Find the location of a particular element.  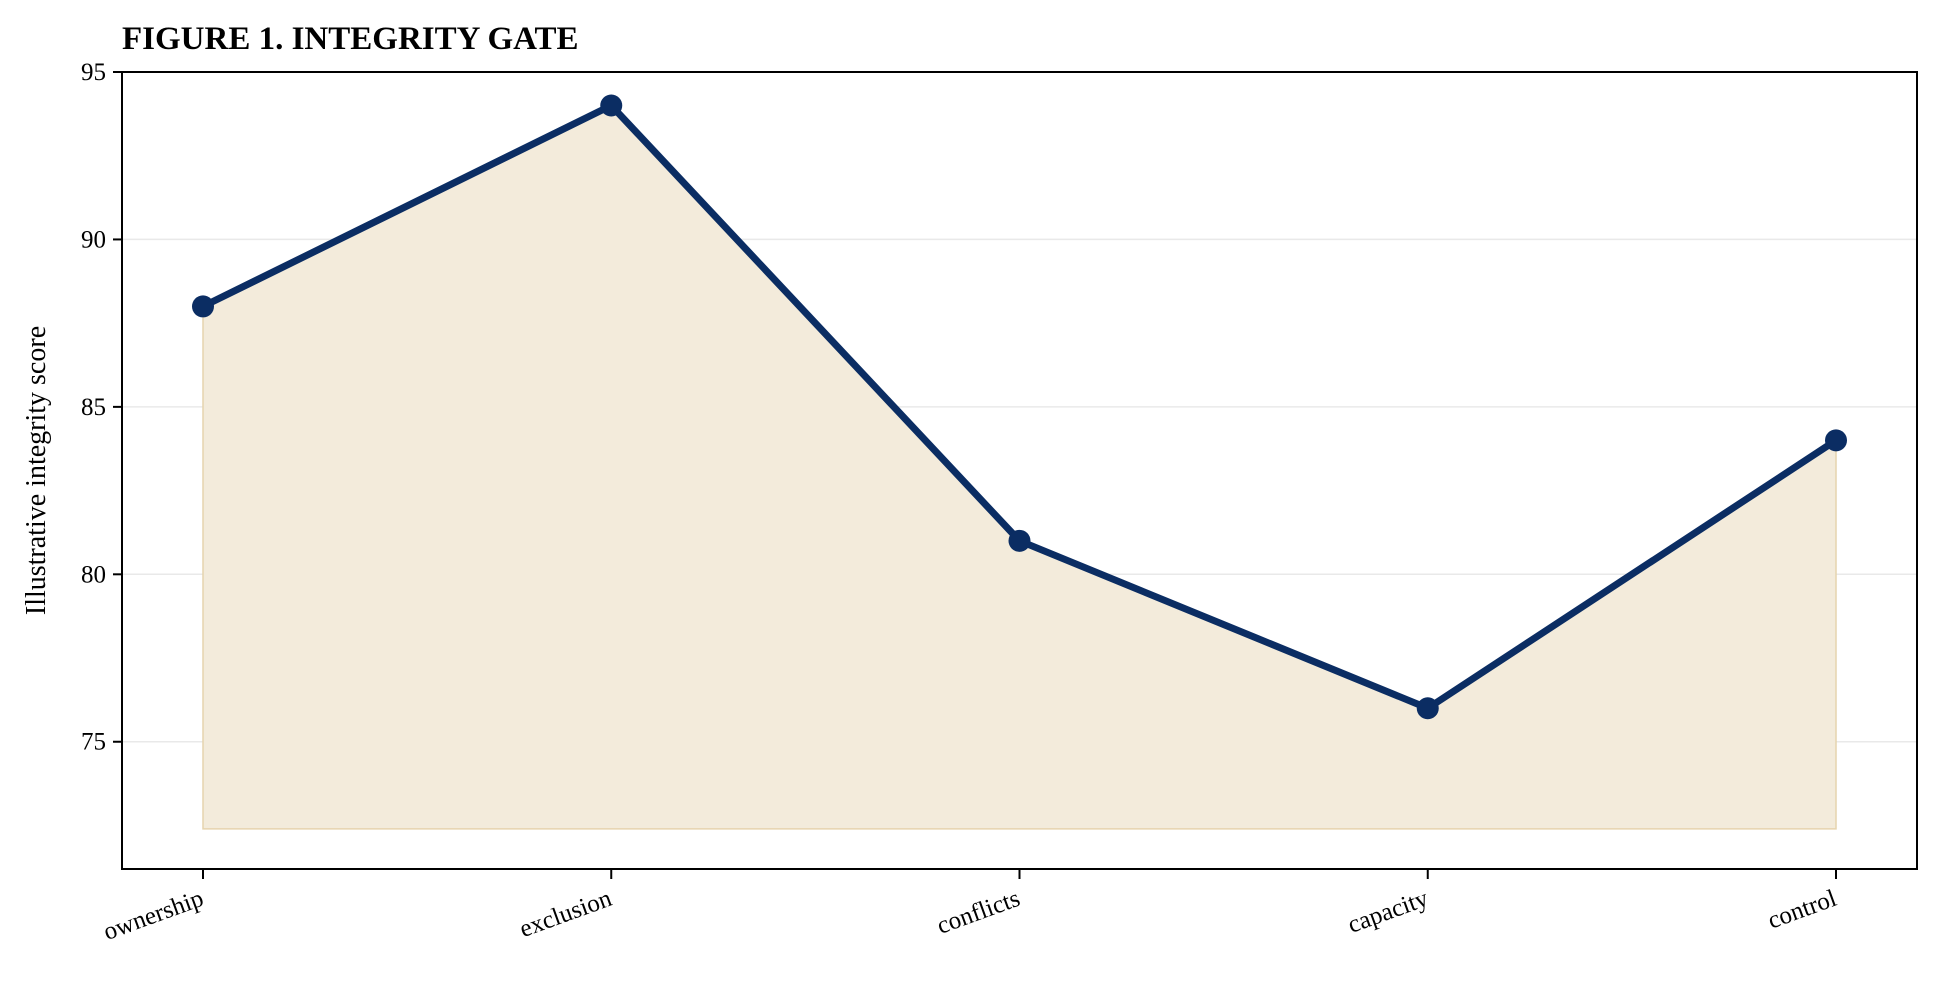

x-tick-label: exclusion is located at coordinates (566, 914).